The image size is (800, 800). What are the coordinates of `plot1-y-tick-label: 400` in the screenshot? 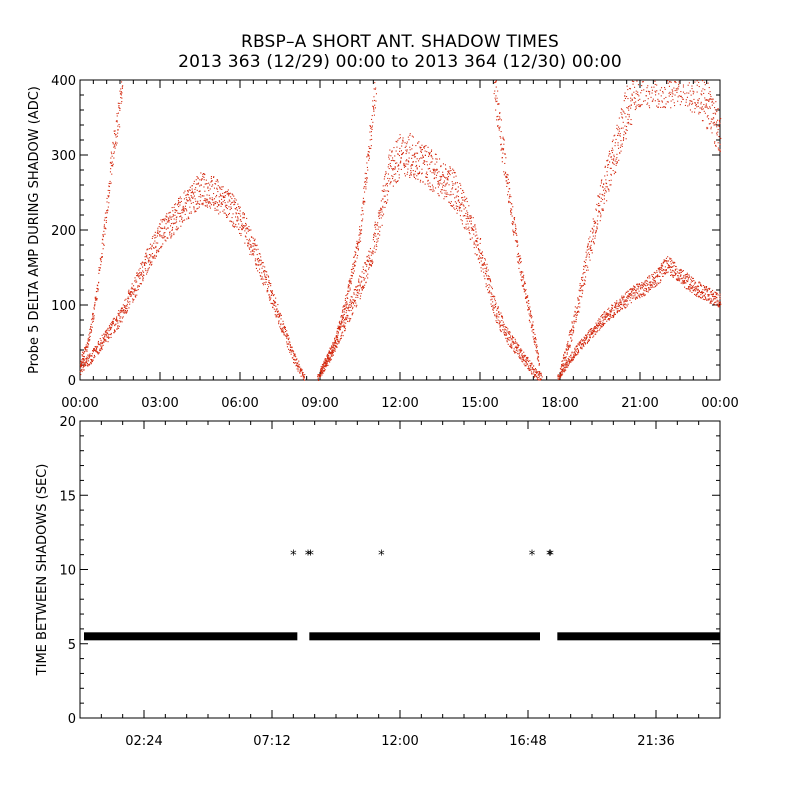 It's located at (63, 81).